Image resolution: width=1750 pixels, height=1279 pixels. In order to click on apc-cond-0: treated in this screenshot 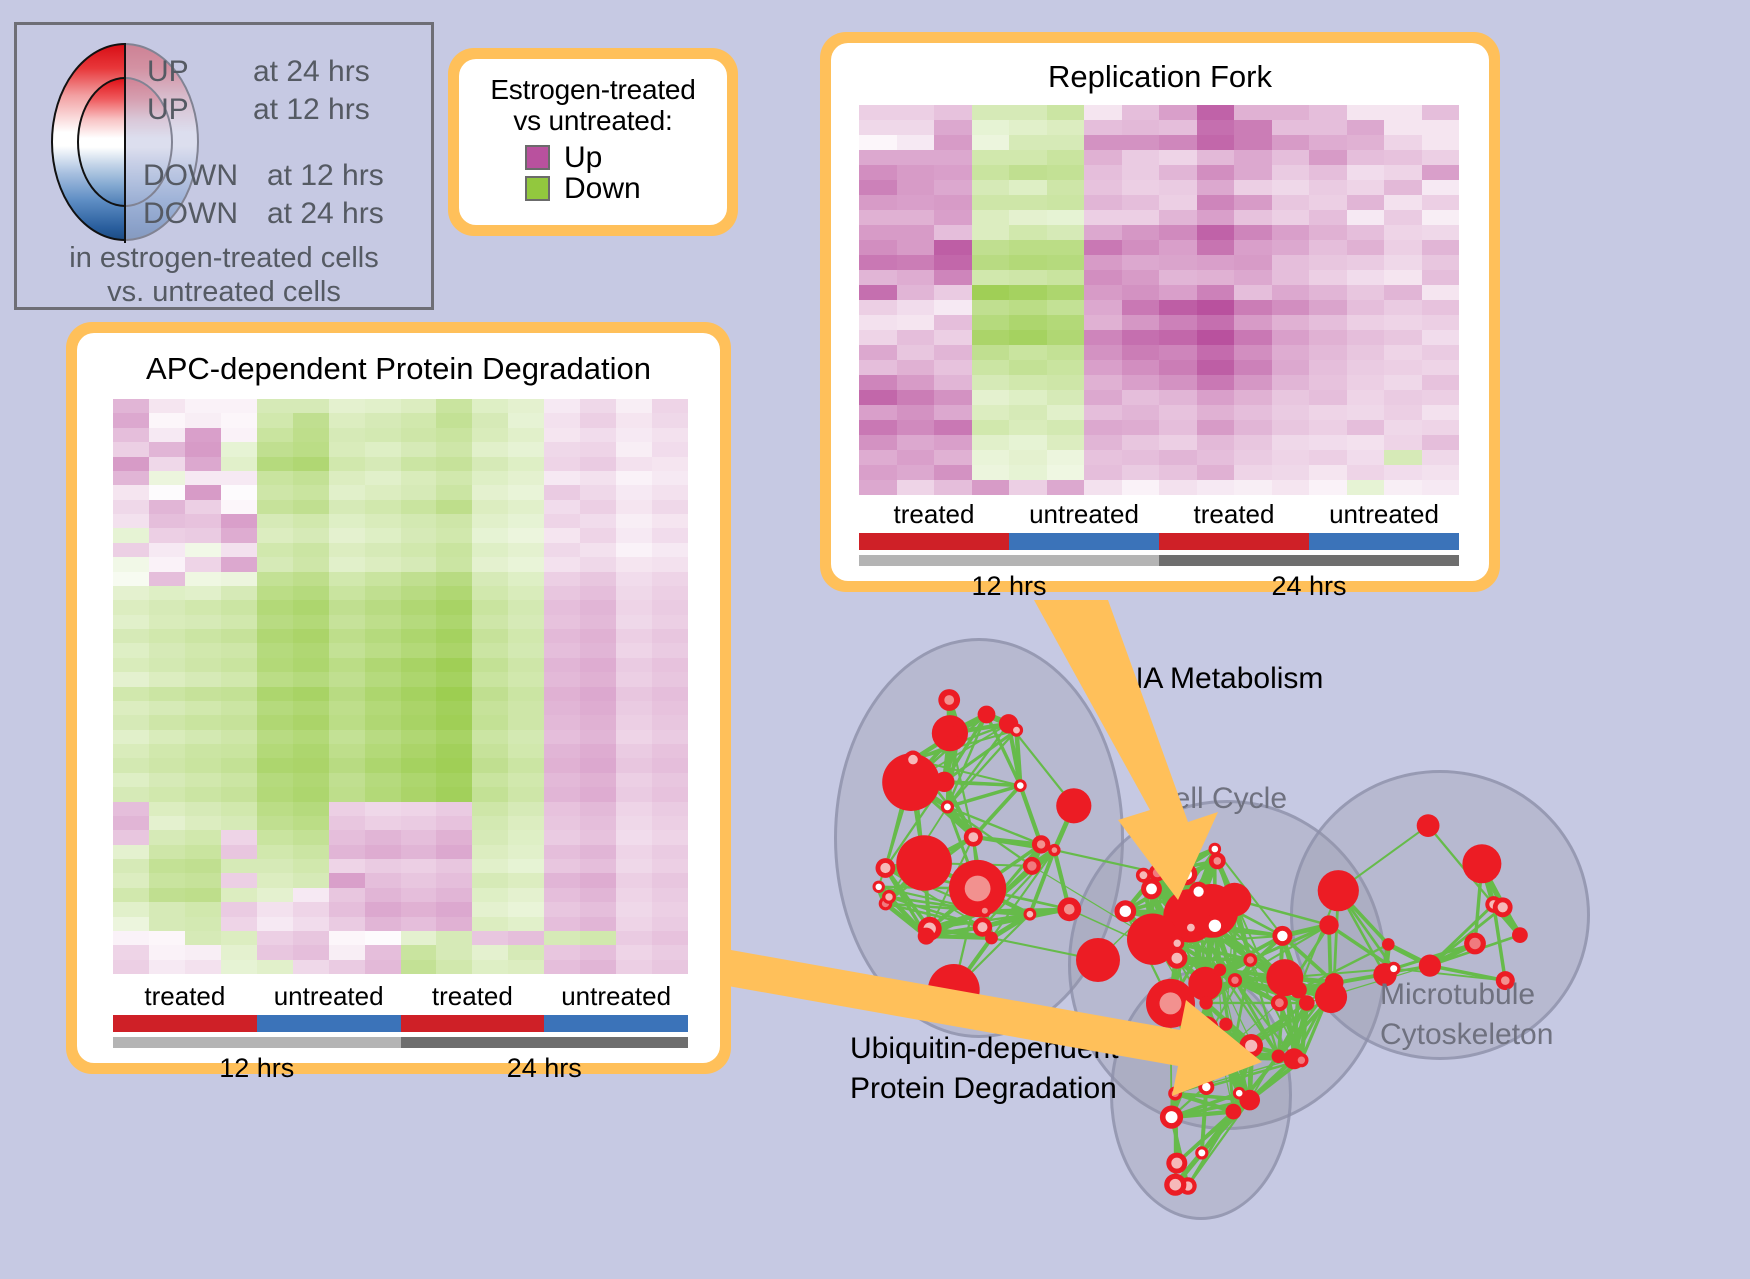, I will do `click(185, 996)`.